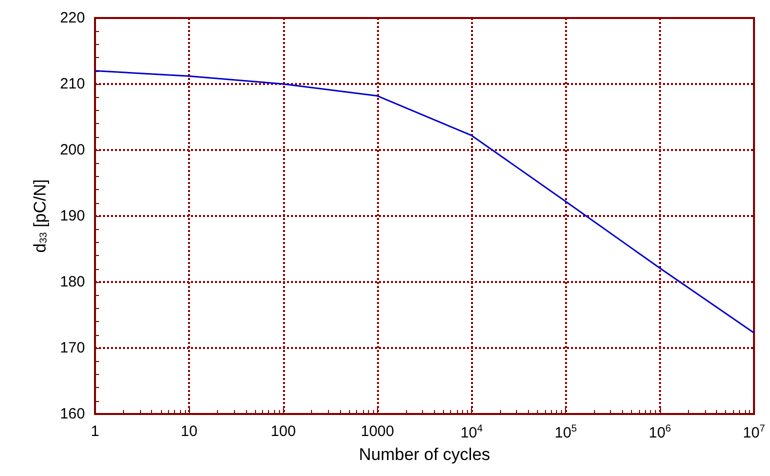 The height and width of the screenshot is (476, 770). I want to click on y-tick-label: 160, so click(72, 414).